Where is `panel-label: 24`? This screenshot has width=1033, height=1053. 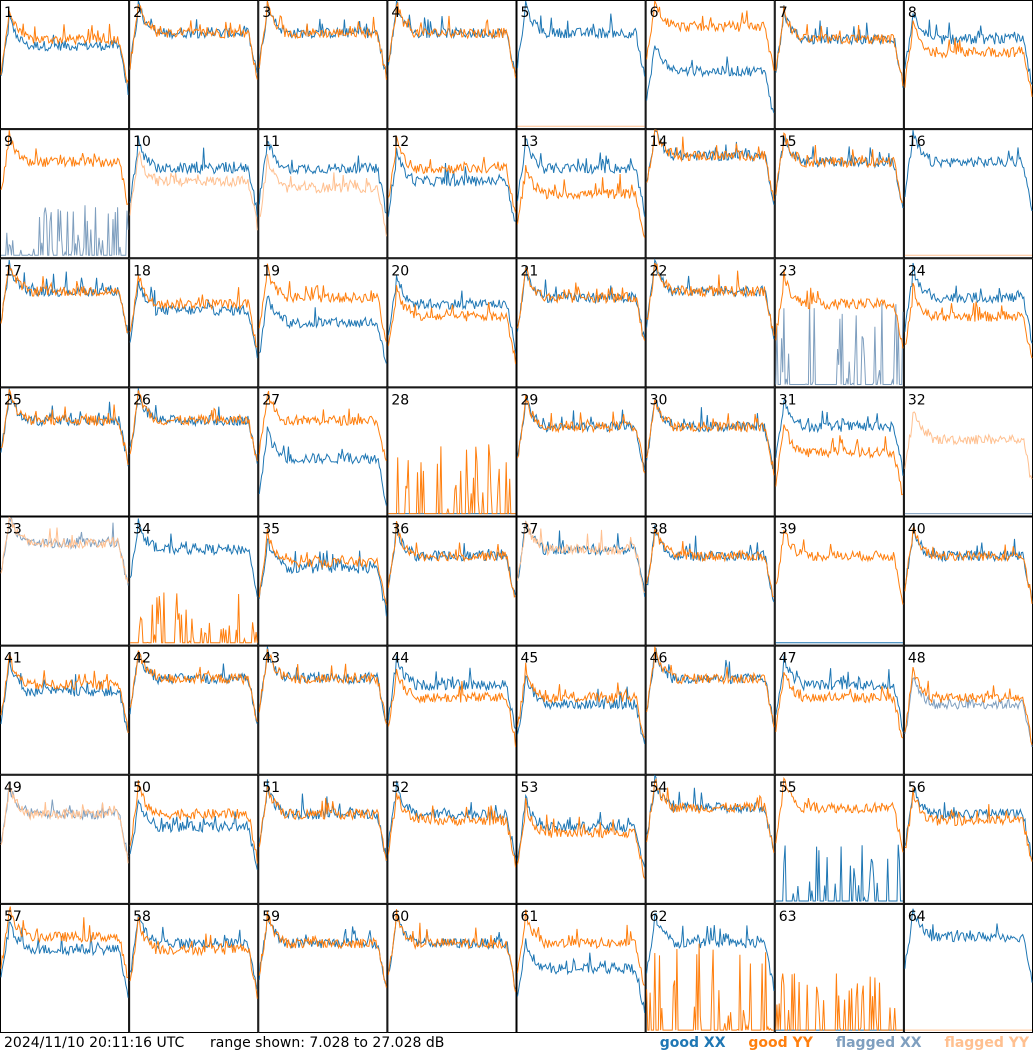
panel-label: 24 is located at coordinates (917, 271).